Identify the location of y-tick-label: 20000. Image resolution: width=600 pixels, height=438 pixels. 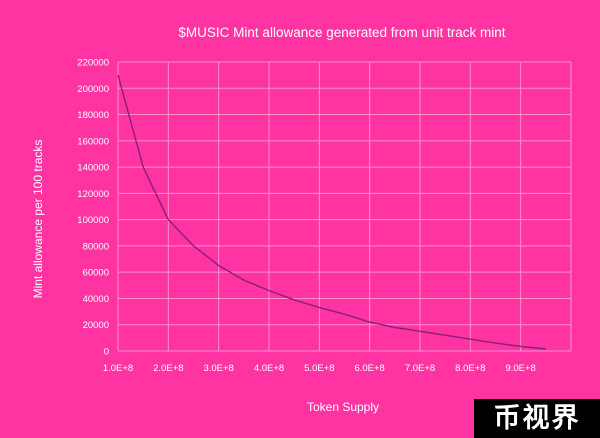
(96, 325).